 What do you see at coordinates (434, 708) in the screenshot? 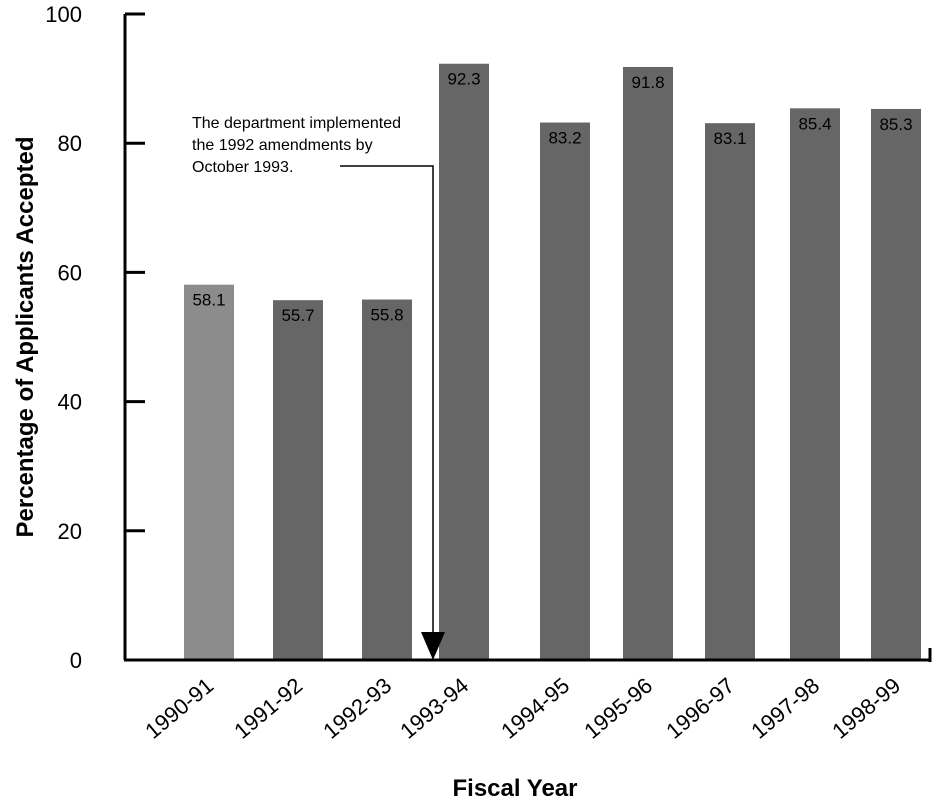
I see `x-tick-label: 1993-94` at bounding box center [434, 708].